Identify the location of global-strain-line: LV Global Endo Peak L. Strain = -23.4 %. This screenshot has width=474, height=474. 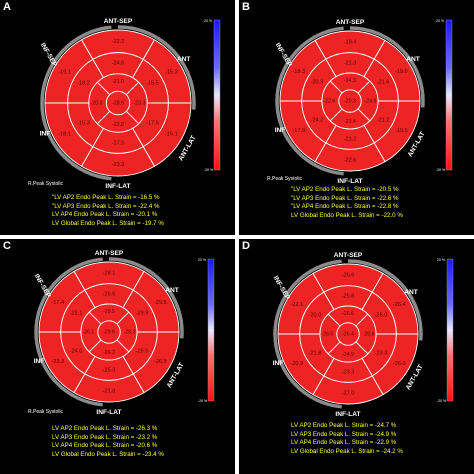
(108, 454).